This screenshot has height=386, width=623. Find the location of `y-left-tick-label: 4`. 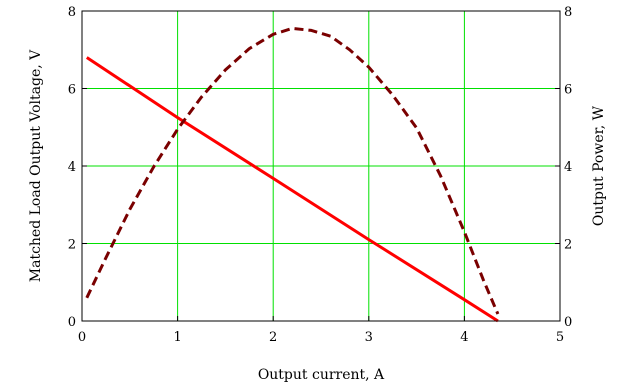

y-left-tick-label: 4 is located at coordinates (72, 167).